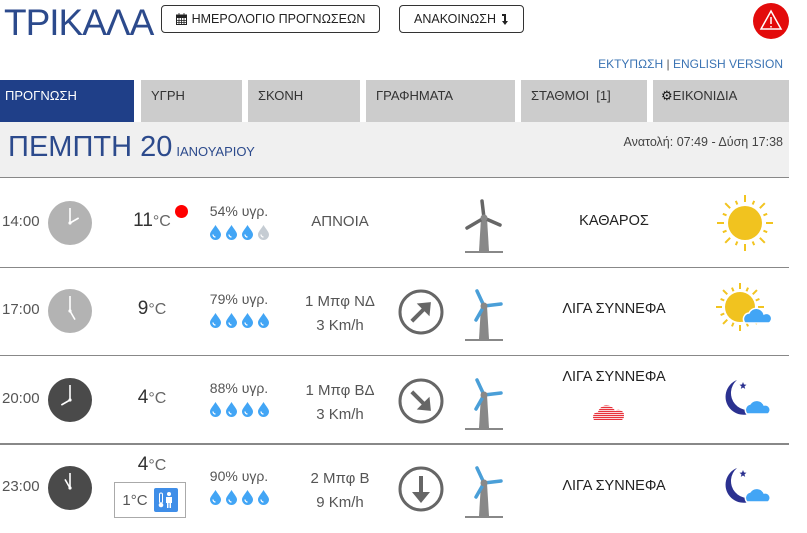 This screenshot has height=533, width=807. Describe the element at coordinates (143, 397) in the screenshot. I see `temperature-value: 4` at that location.